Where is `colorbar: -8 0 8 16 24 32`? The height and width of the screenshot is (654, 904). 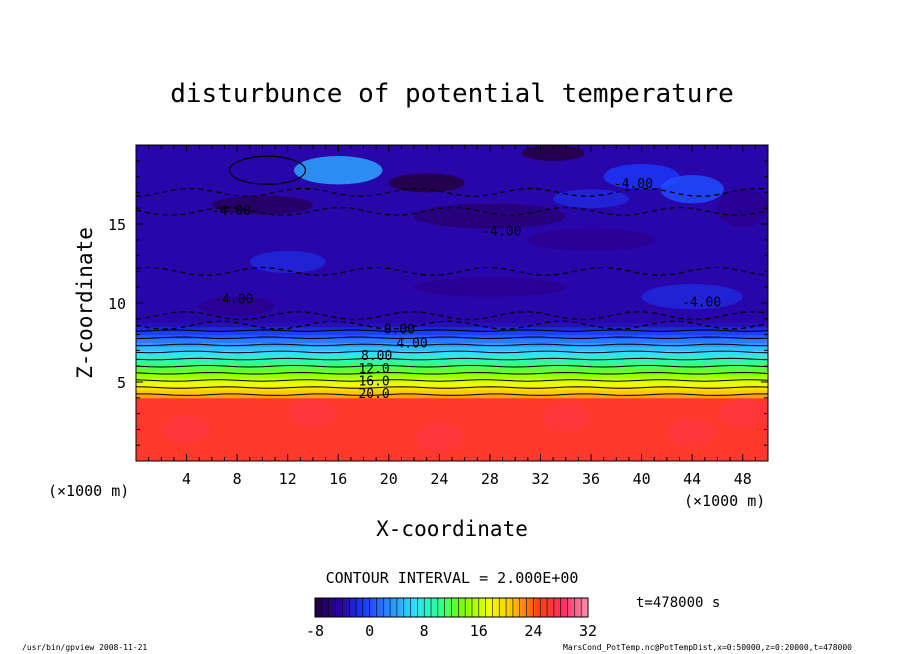 colorbar: -8 0 8 16 24 32 is located at coordinates (451, 618).